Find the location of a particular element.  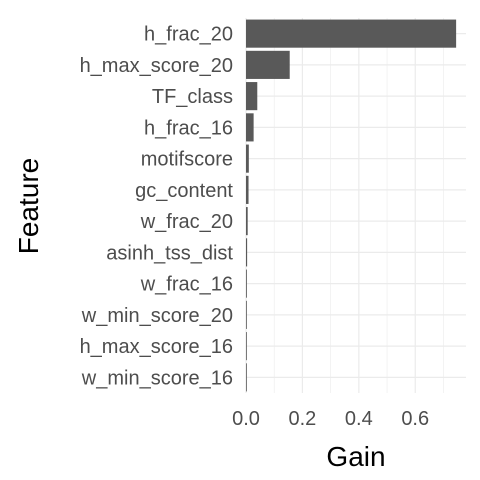

y-tick-label: motifscore is located at coordinates (187, 160).